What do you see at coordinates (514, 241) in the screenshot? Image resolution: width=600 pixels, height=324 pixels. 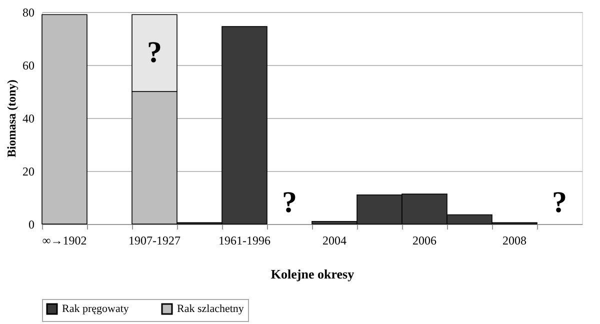 I see `x-tick-label: 2008` at bounding box center [514, 241].